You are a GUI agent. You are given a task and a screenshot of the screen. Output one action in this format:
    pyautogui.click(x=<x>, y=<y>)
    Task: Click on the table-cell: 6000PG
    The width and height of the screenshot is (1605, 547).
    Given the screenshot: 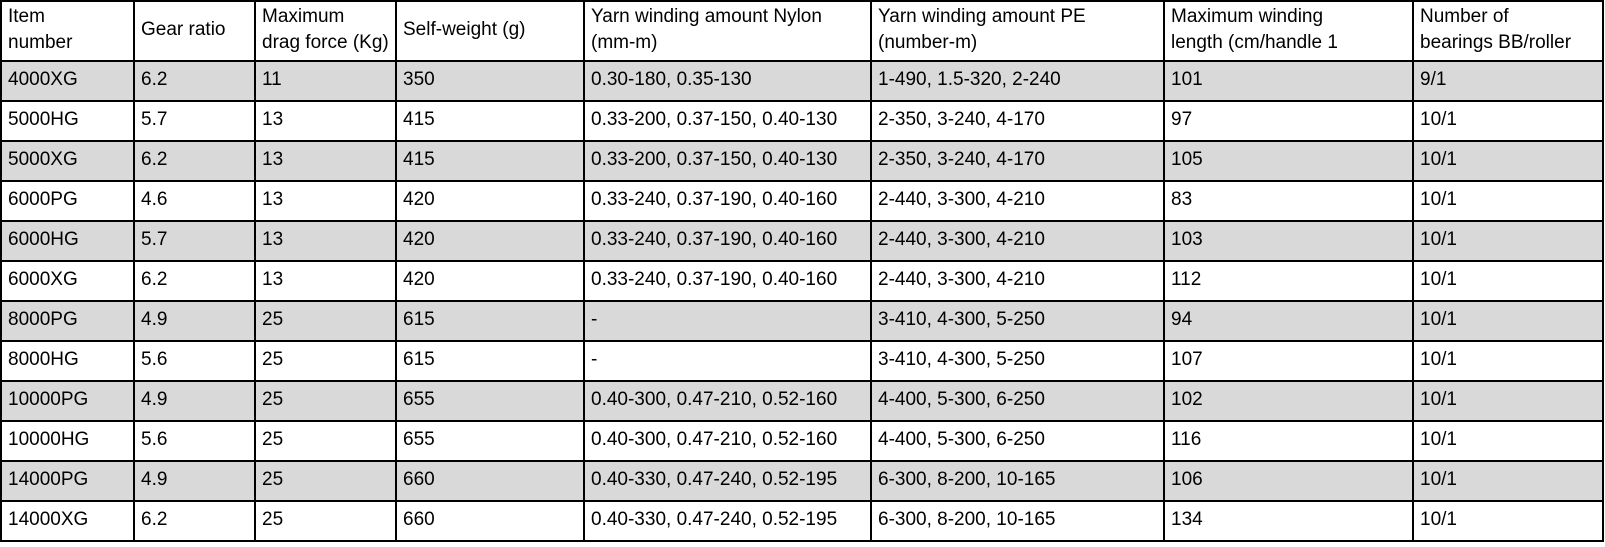 What is the action you would take?
    pyautogui.click(x=67, y=201)
    